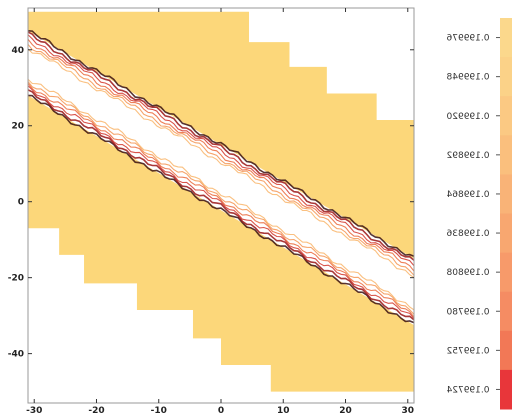 The image size is (512, 414). Describe the element at coordinates (21, 203) in the screenshot. I see `y-tick-label: 0` at that location.